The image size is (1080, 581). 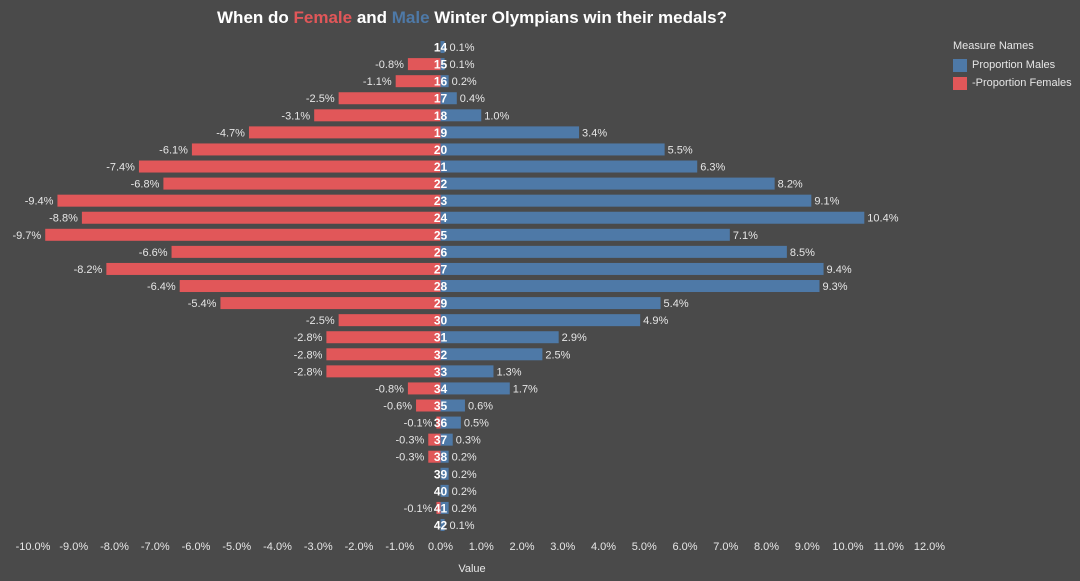 What do you see at coordinates (882, 219) in the screenshot?
I see `data-label-male: 10.4%` at bounding box center [882, 219].